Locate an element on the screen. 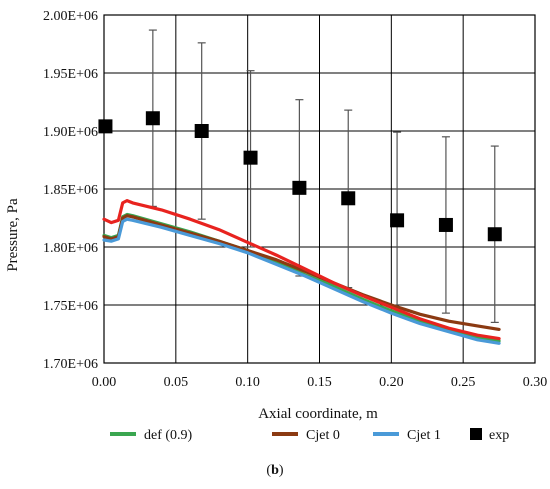  x-tick-label: 0.25 is located at coordinates (463, 382).